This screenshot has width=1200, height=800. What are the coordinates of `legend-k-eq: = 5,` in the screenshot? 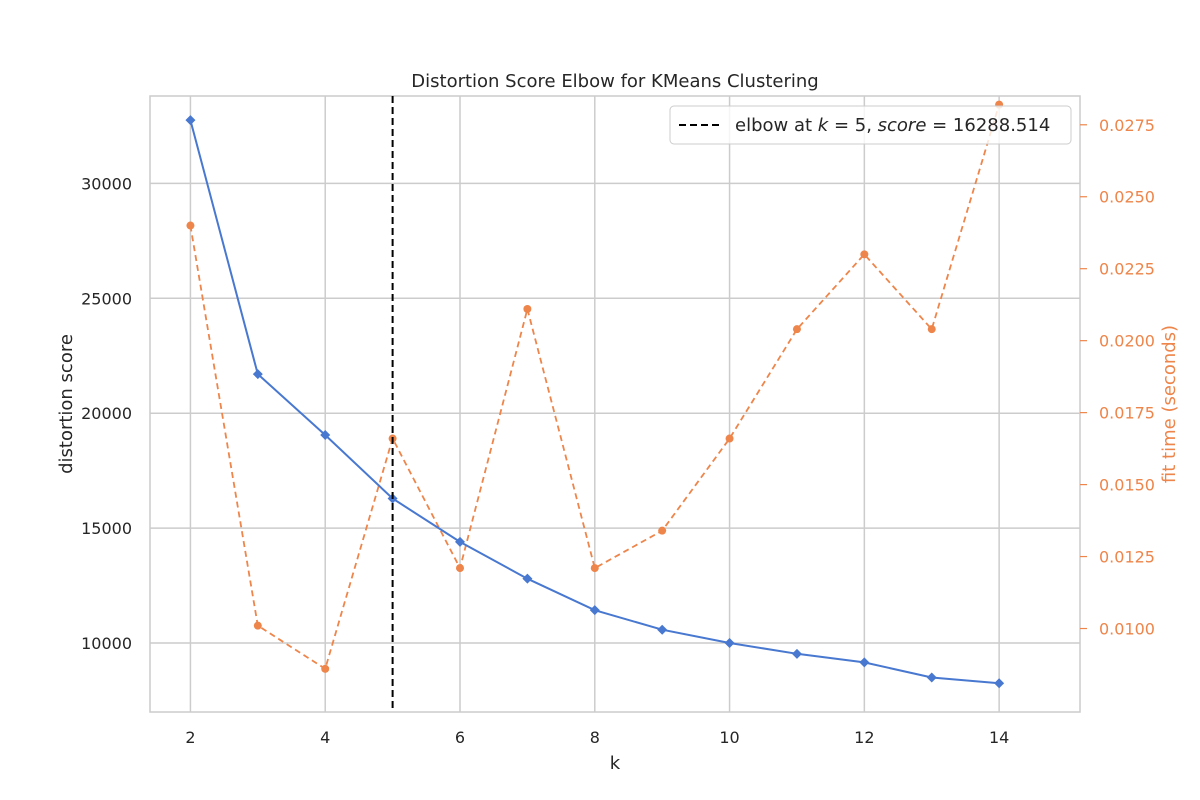 It's located at (852, 125).